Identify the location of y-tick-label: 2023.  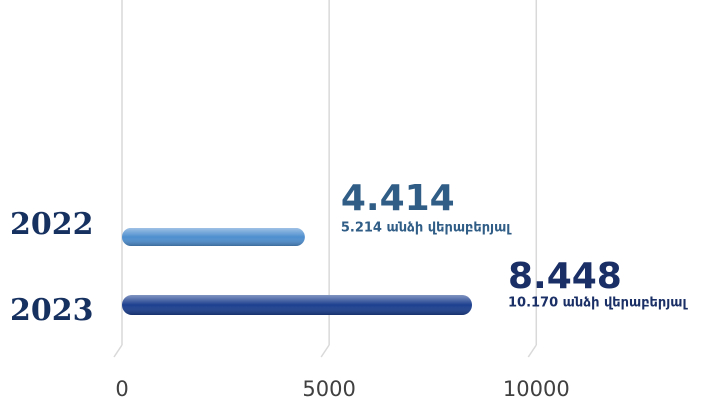
(52, 310).